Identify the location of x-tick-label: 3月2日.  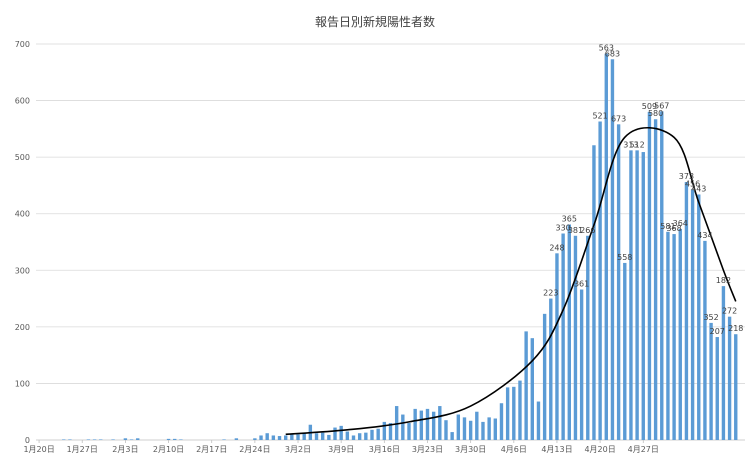
(298, 449).